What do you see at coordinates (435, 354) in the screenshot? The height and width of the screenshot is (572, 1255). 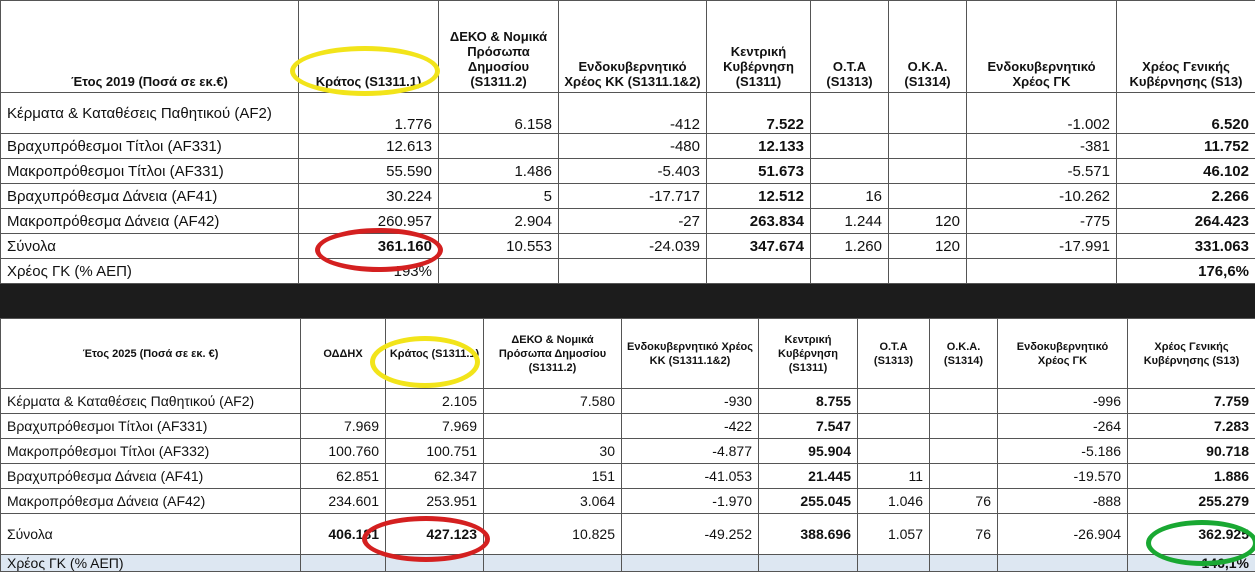 I see `col-header-state: Κράτος (S1311.1)` at bounding box center [435, 354].